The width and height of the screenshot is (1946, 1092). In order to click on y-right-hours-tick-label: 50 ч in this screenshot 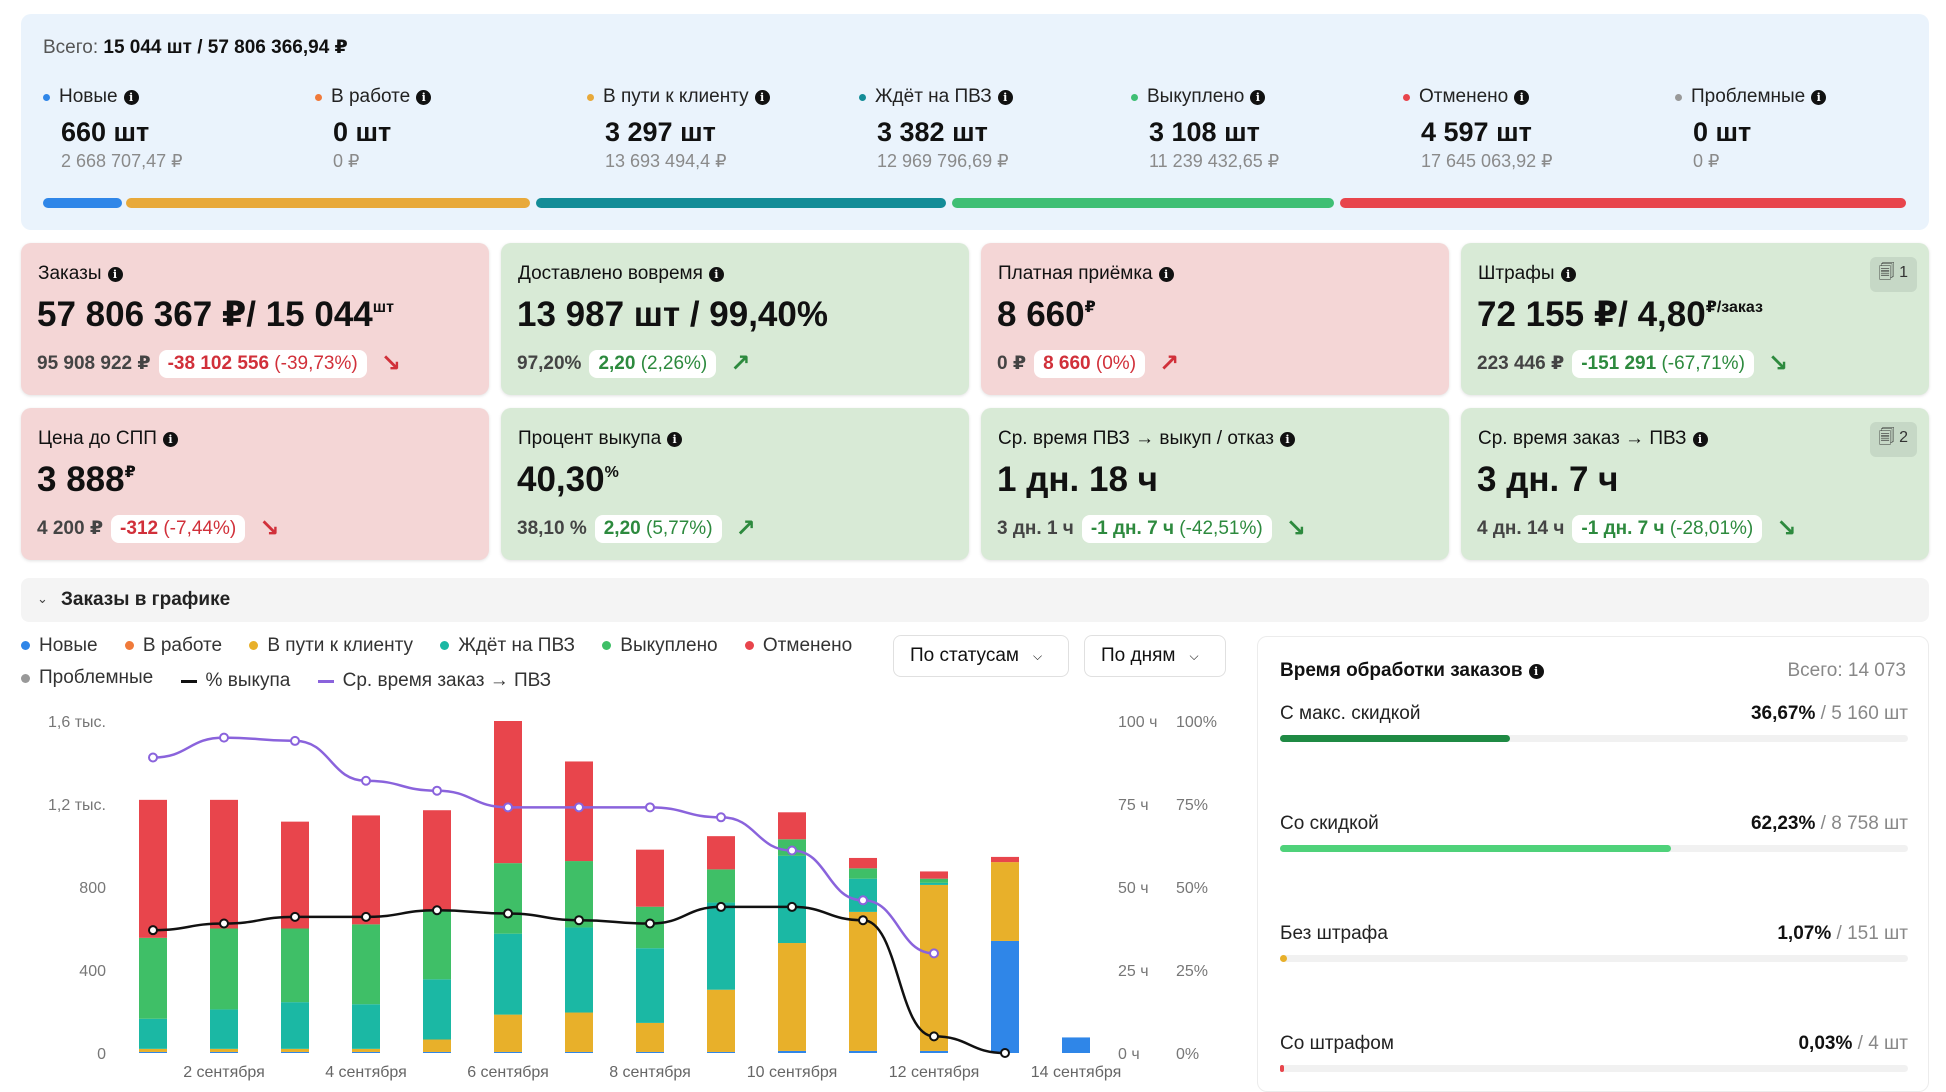, I will do `click(1133, 888)`.